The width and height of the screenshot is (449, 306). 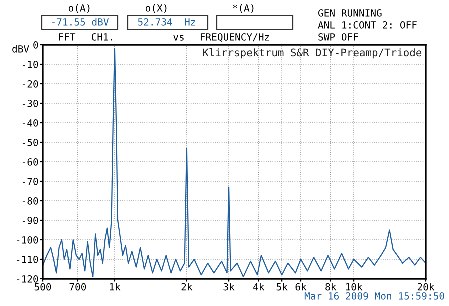 I want to click on text: ANL 1:CONT 2: OFF, so click(x=367, y=25).